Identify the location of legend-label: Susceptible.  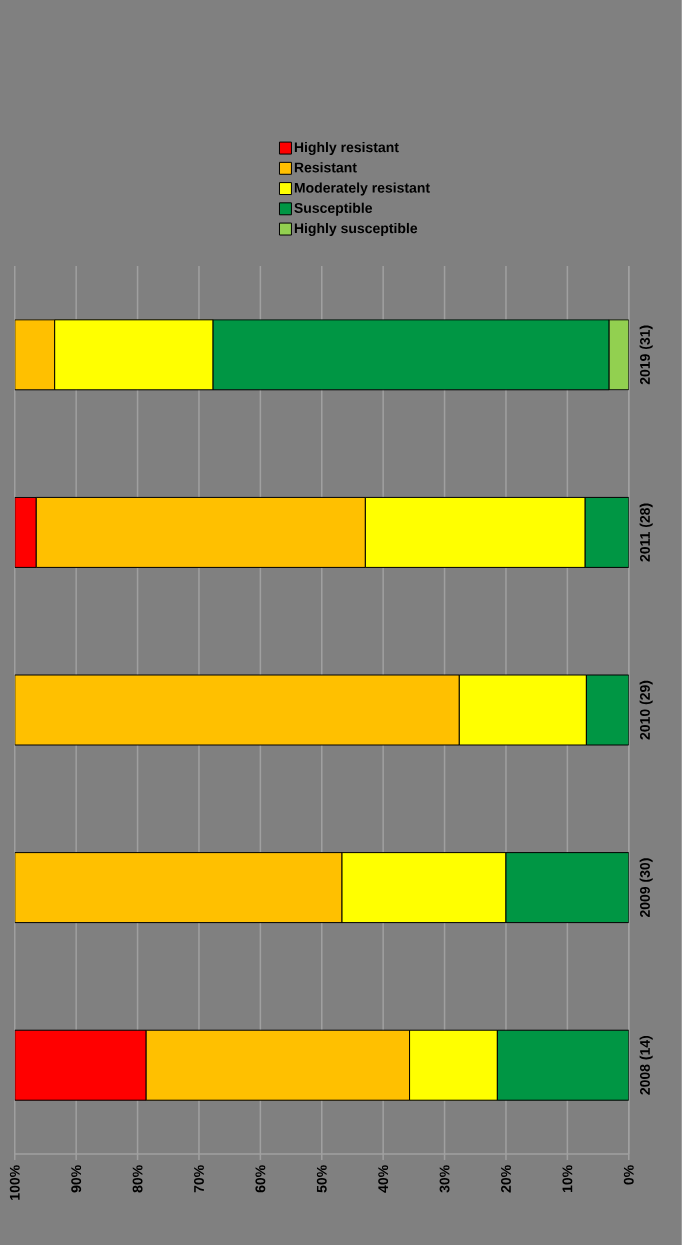
(333, 209).